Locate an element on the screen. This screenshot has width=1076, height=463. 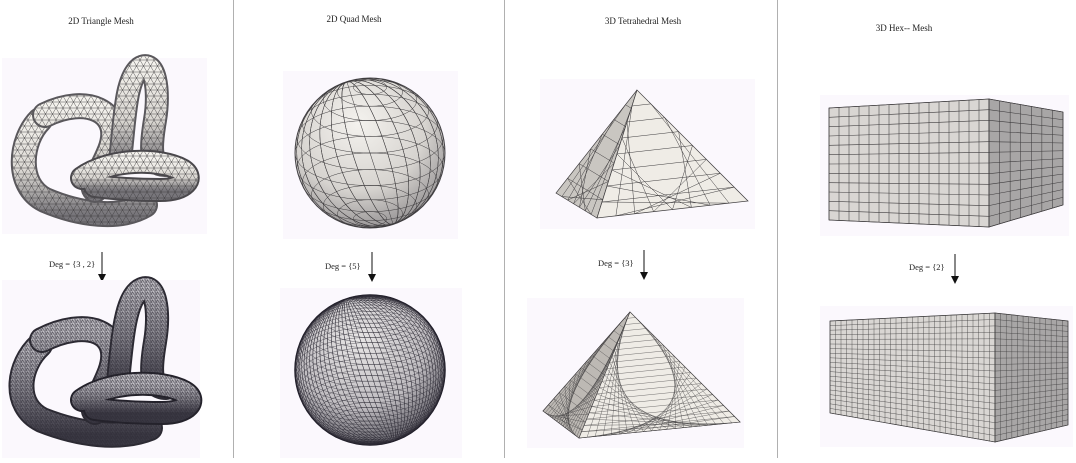
degree-label-tetrahedral: Deg = {3} is located at coordinates (616, 263).